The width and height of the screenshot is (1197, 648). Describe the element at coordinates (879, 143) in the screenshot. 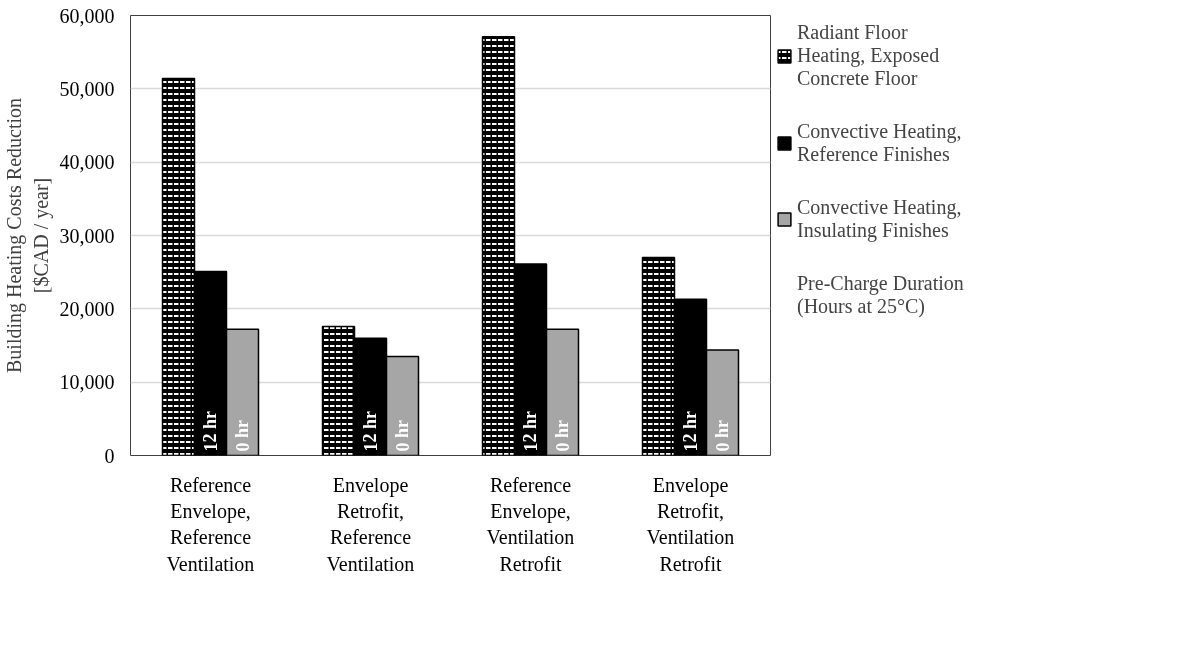

I see `legend-label: Convective Heating, Reference Finishes` at that location.